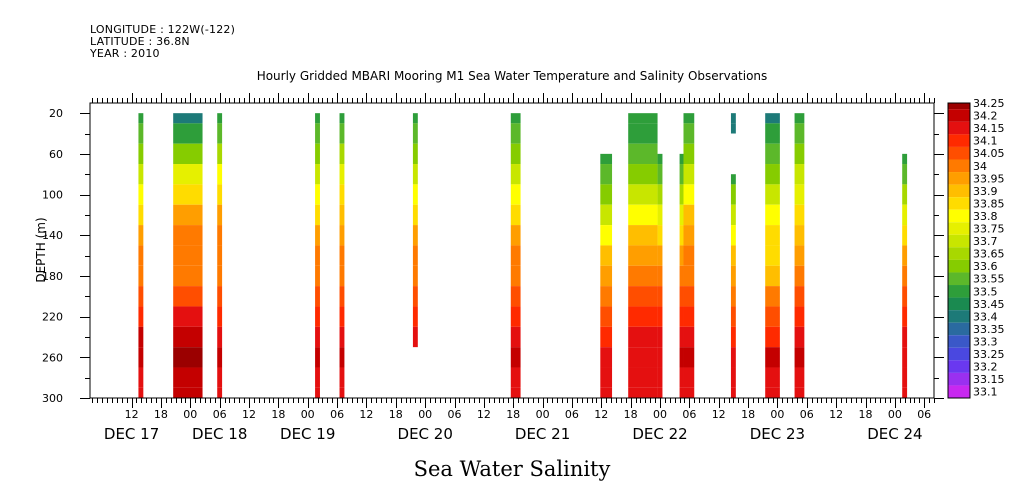 This screenshot has width=1009, height=504. I want to click on x-day-label: DEC 21, so click(542, 434).